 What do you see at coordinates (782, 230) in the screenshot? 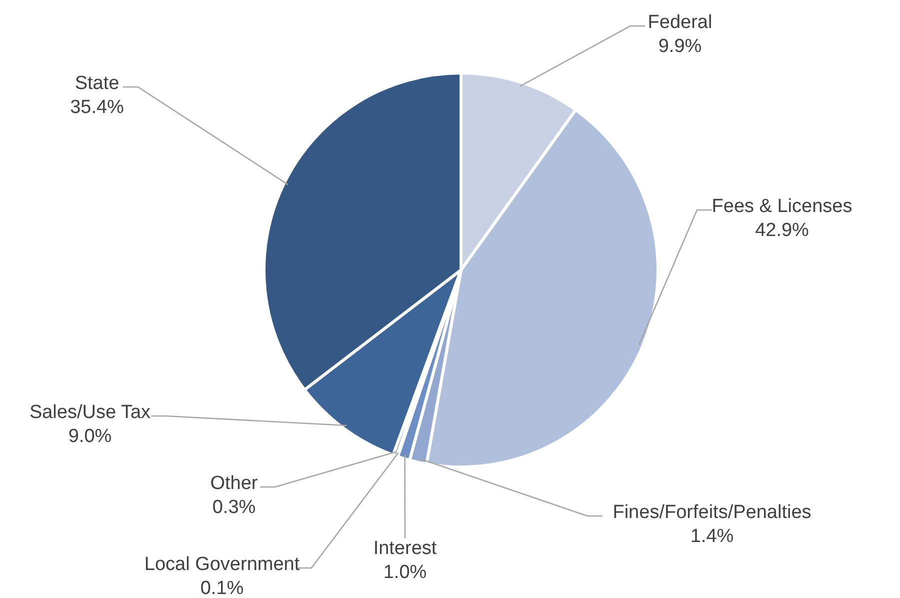
I see `data-label: 42.9%` at bounding box center [782, 230].